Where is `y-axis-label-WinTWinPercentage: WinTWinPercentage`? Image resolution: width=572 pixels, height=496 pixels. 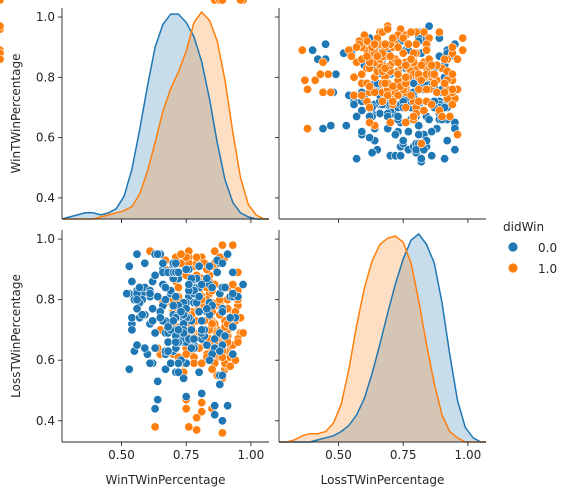
y-axis-label-WinTWinPercentage: WinTWinPercentage is located at coordinates (16, 114).